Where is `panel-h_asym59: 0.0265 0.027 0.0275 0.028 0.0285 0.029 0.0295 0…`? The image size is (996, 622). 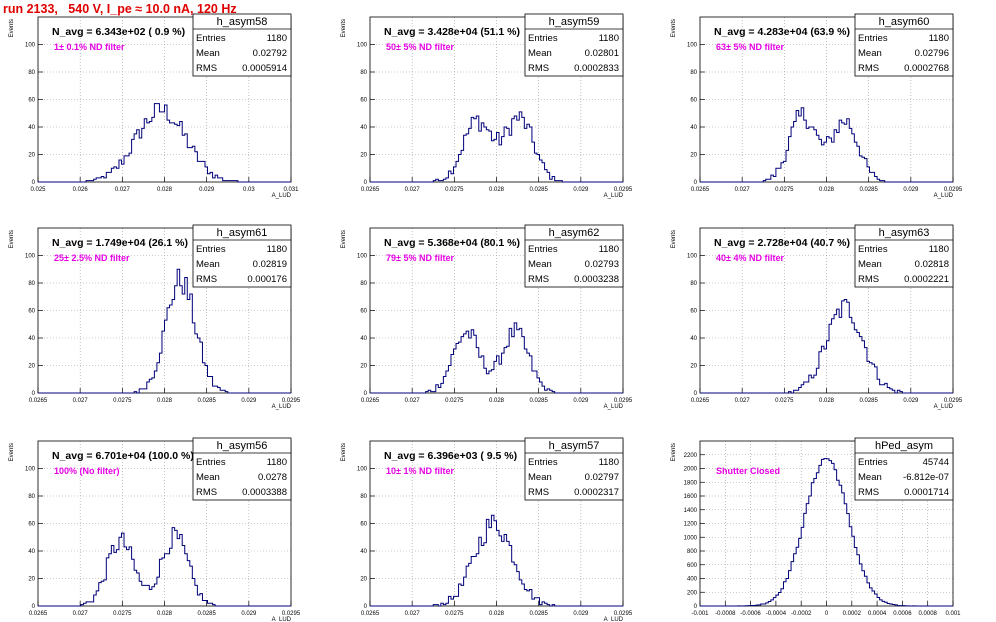
panel-h_asym59: 0.0265 0.027 0.0275 0.028 0.0285 0.029 0.0295 0… is located at coordinates (487, 106).